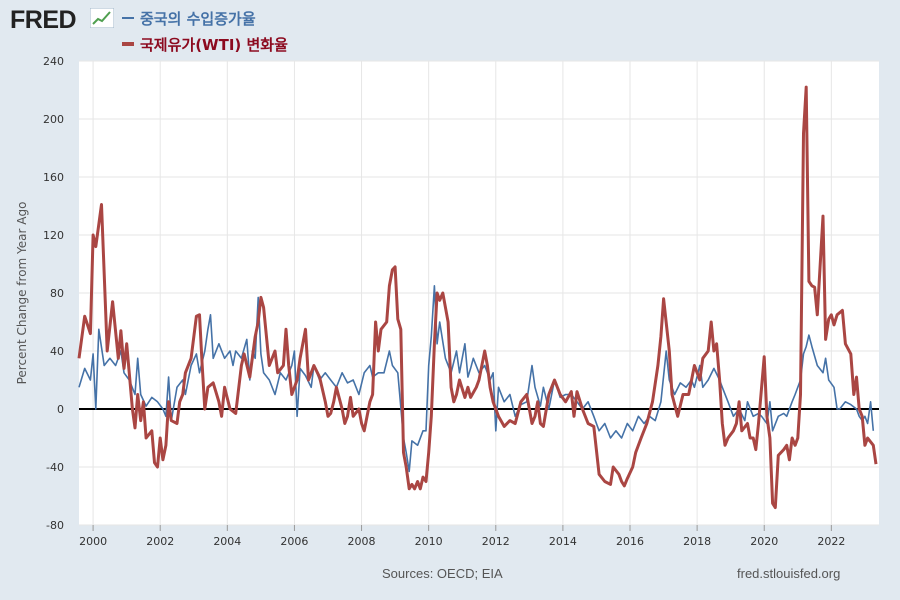 The height and width of the screenshot is (600, 900). What do you see at coordinates (128, 18) in the screenshot?
I see `legend-swatch-blue-icon` at bounding box center [128, 18].